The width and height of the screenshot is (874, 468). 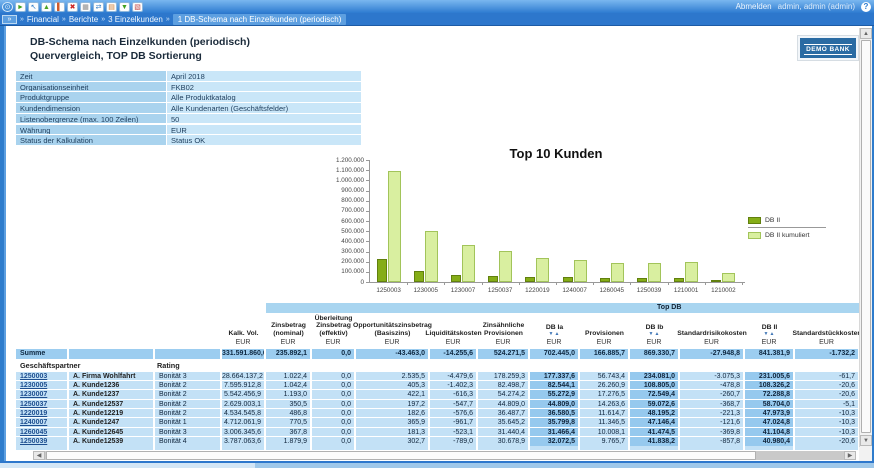 What do you see at coordinates (34, 423) in the screenshot?
I see `partner-id-link: 1240007` at bounding box center [34, 423].